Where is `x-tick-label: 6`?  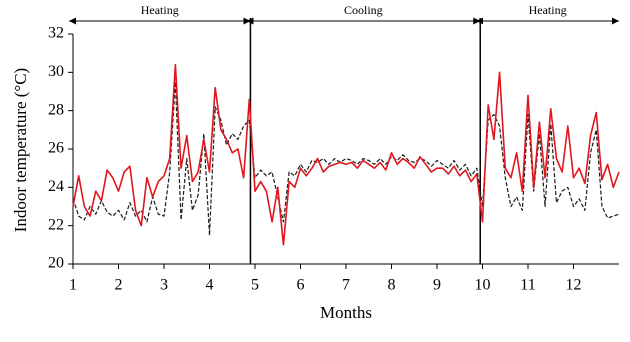 x-tick-label: 6 is located at coordinates (301, 285).